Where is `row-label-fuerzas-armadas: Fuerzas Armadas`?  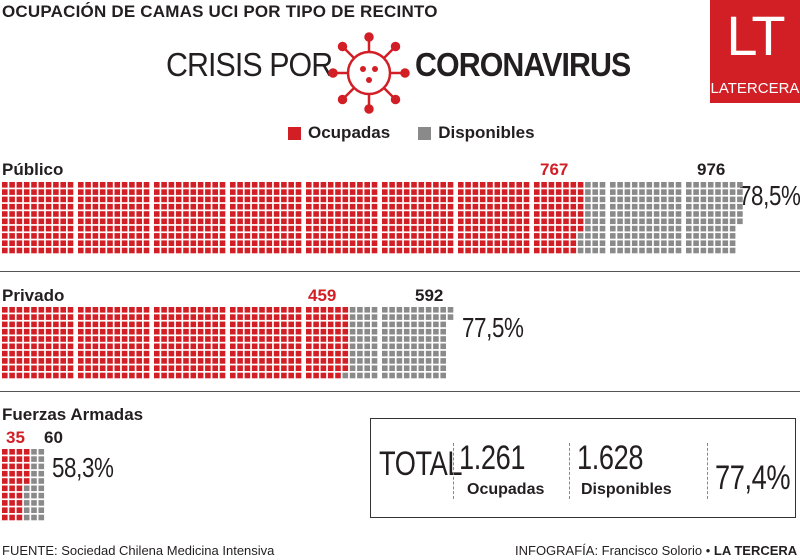
row-label-fuerzas-armadas: Fuerzas Armadas is located at coordinates (73, 414).